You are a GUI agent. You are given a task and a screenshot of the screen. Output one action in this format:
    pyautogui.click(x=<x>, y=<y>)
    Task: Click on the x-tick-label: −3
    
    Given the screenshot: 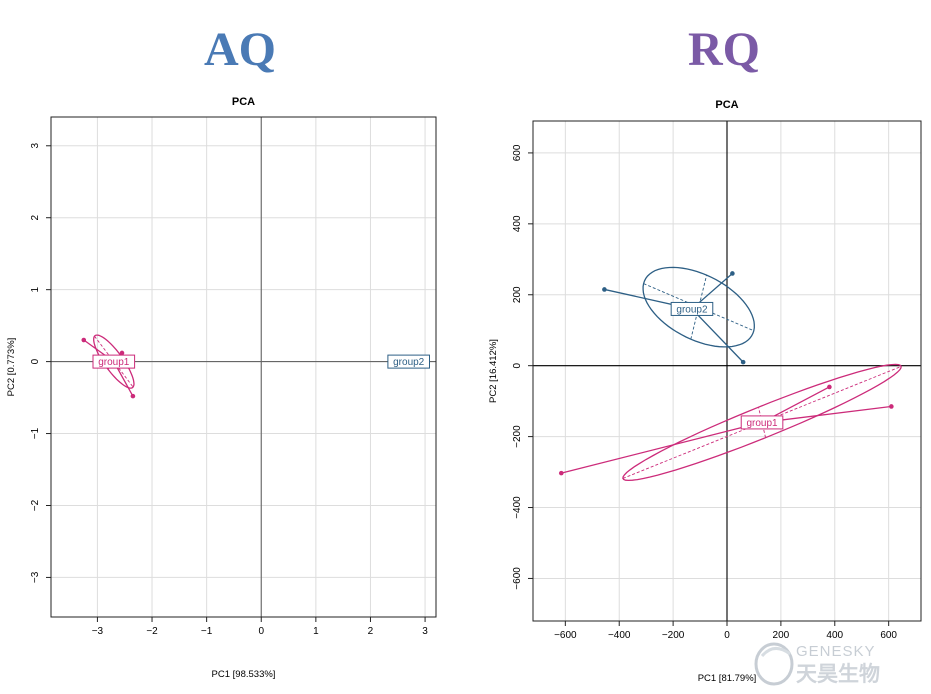 What is the action you would take?
    pyautogui.click(x=98, y=631)
    